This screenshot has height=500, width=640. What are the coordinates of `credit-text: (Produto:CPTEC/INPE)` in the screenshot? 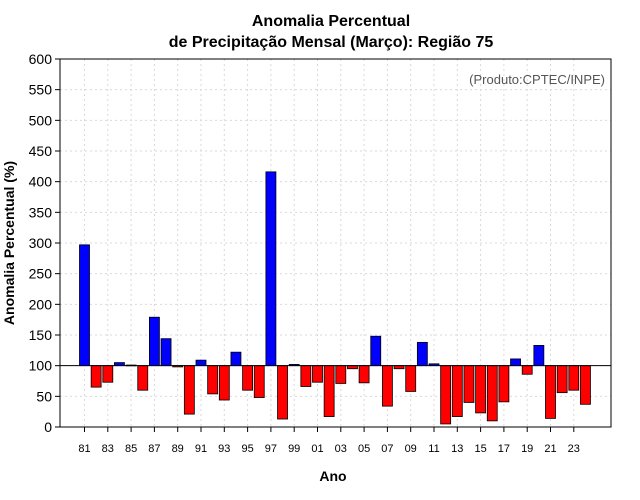 It's located at (537, 79).